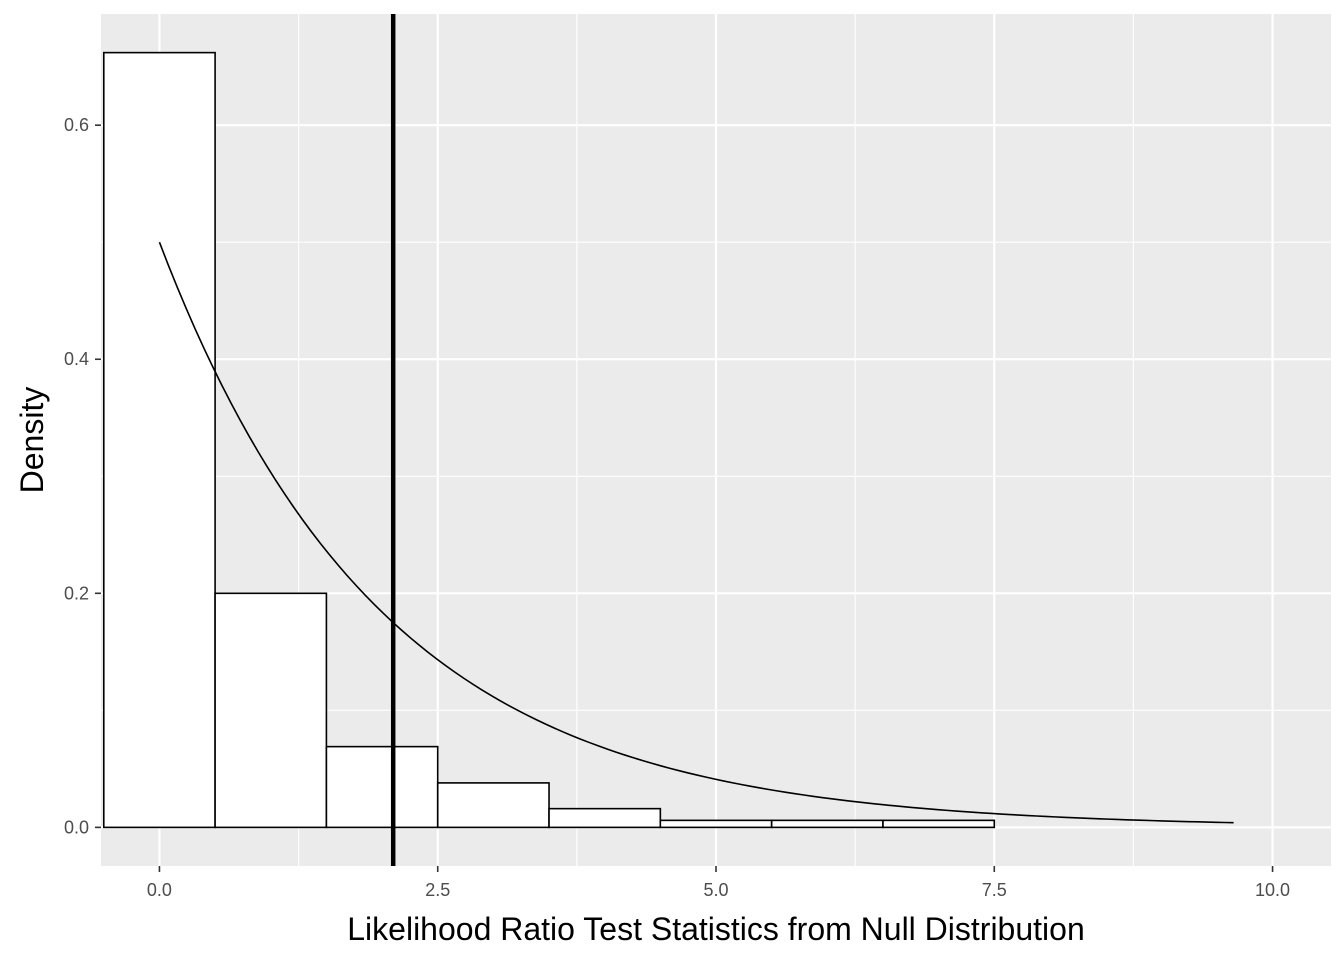 This screenshot has height=960, width=1344. What do you see at coordinates (76, 125) in the screenshot?
I see `y-tick-label: 0.6` at bounding box center [76, 125].